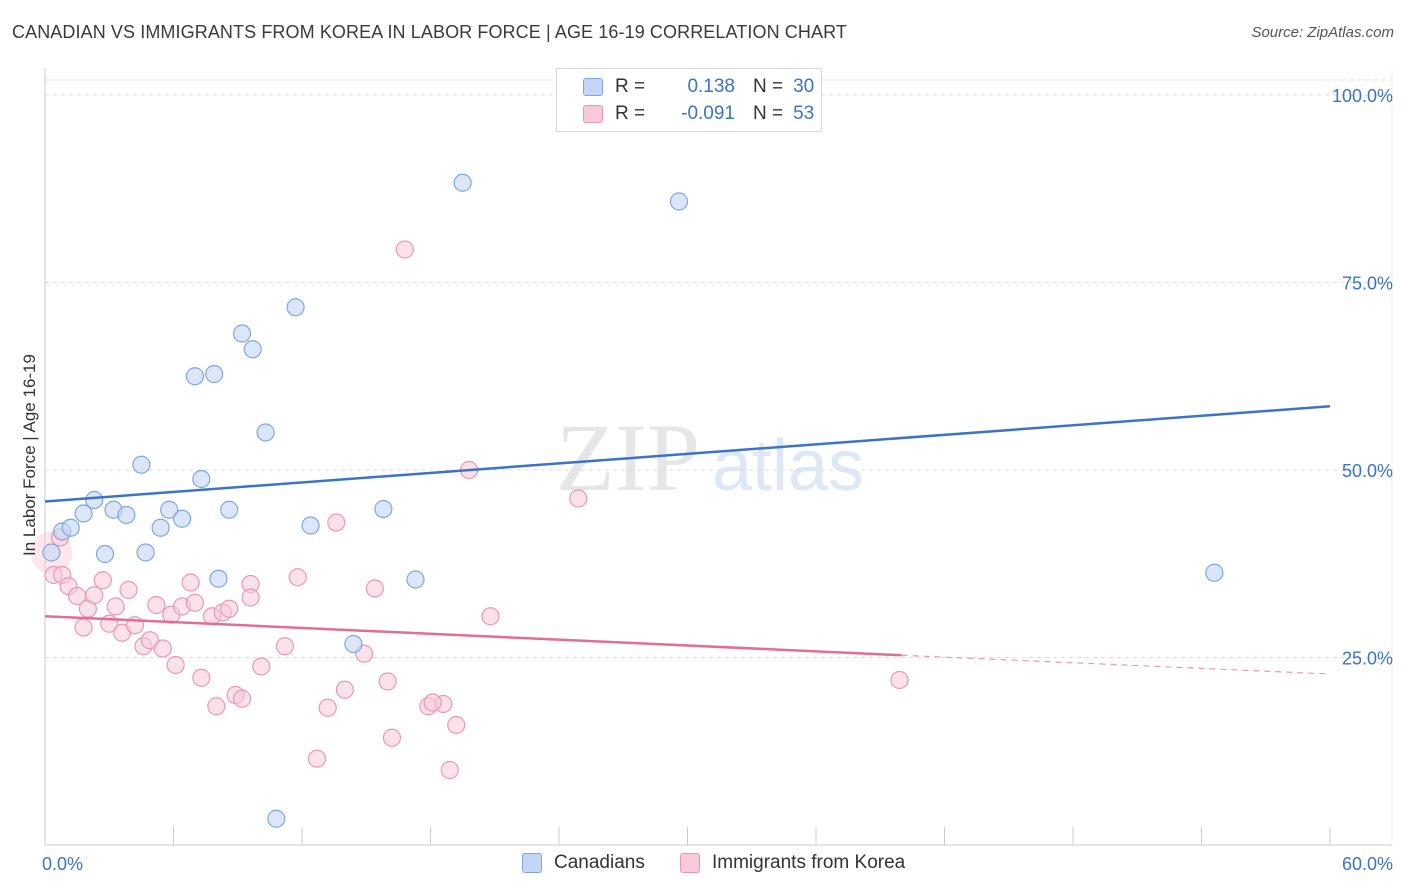 The image size is (1406, 892). I want to click on korea-swatch, so click(690, 863).